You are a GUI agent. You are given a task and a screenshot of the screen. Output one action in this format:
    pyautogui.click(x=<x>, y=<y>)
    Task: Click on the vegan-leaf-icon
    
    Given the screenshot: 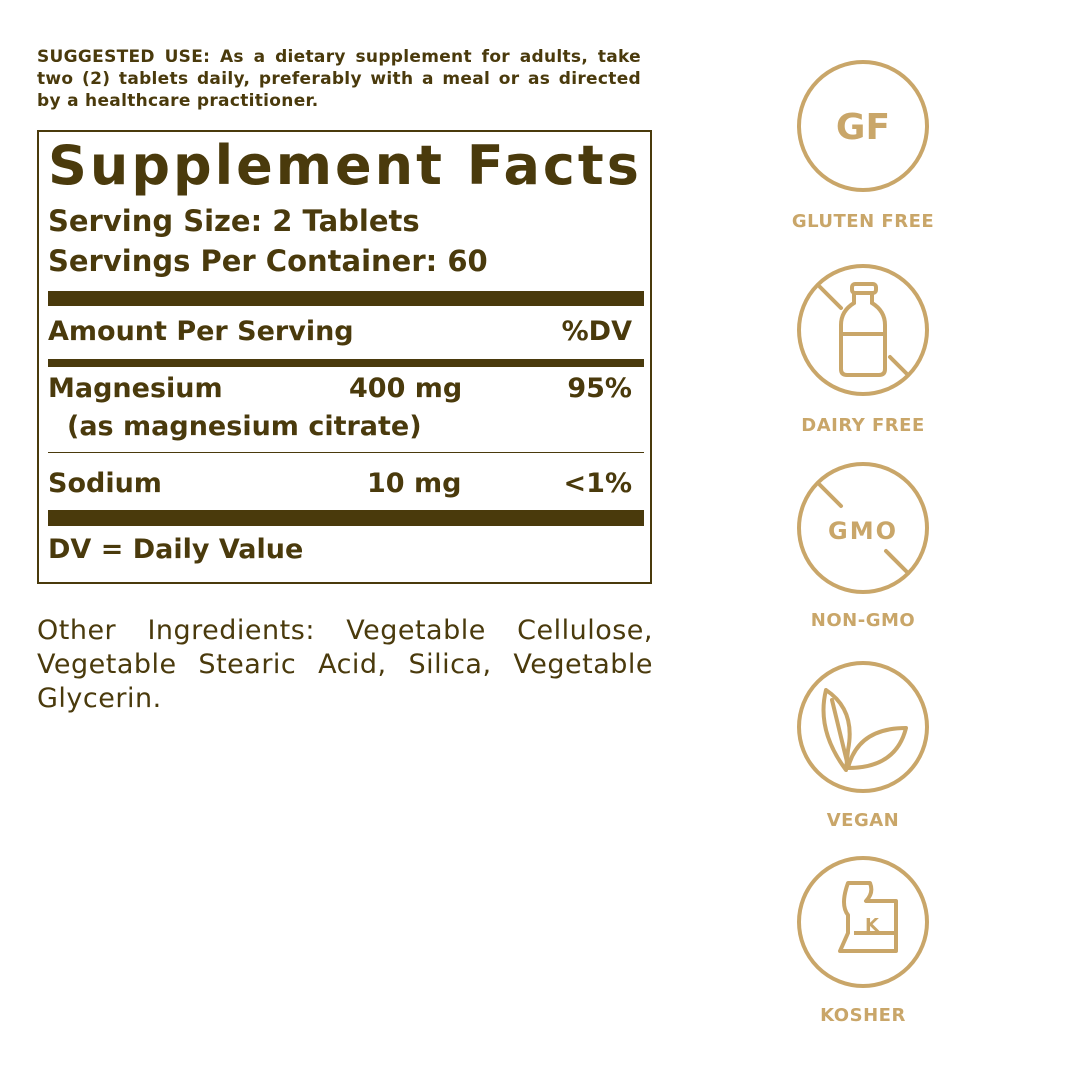 What is the action you would take?
    pyautogui.click(x=863, y=727)
    